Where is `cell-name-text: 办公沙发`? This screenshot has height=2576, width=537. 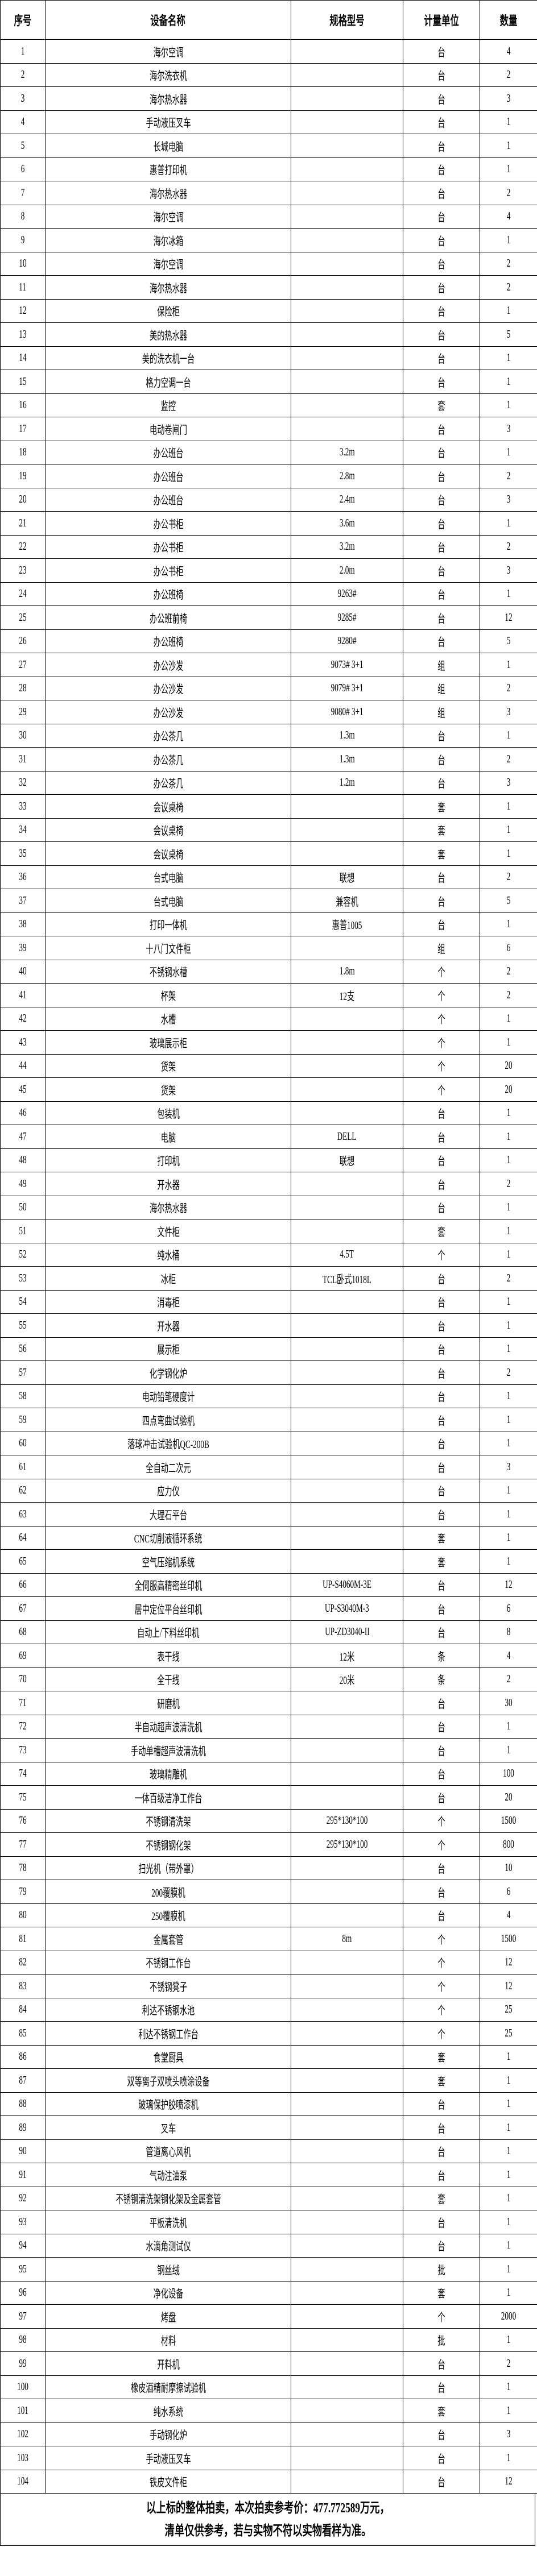 cell-name-text: 办公沙发 is located at coordinates (168, 689).